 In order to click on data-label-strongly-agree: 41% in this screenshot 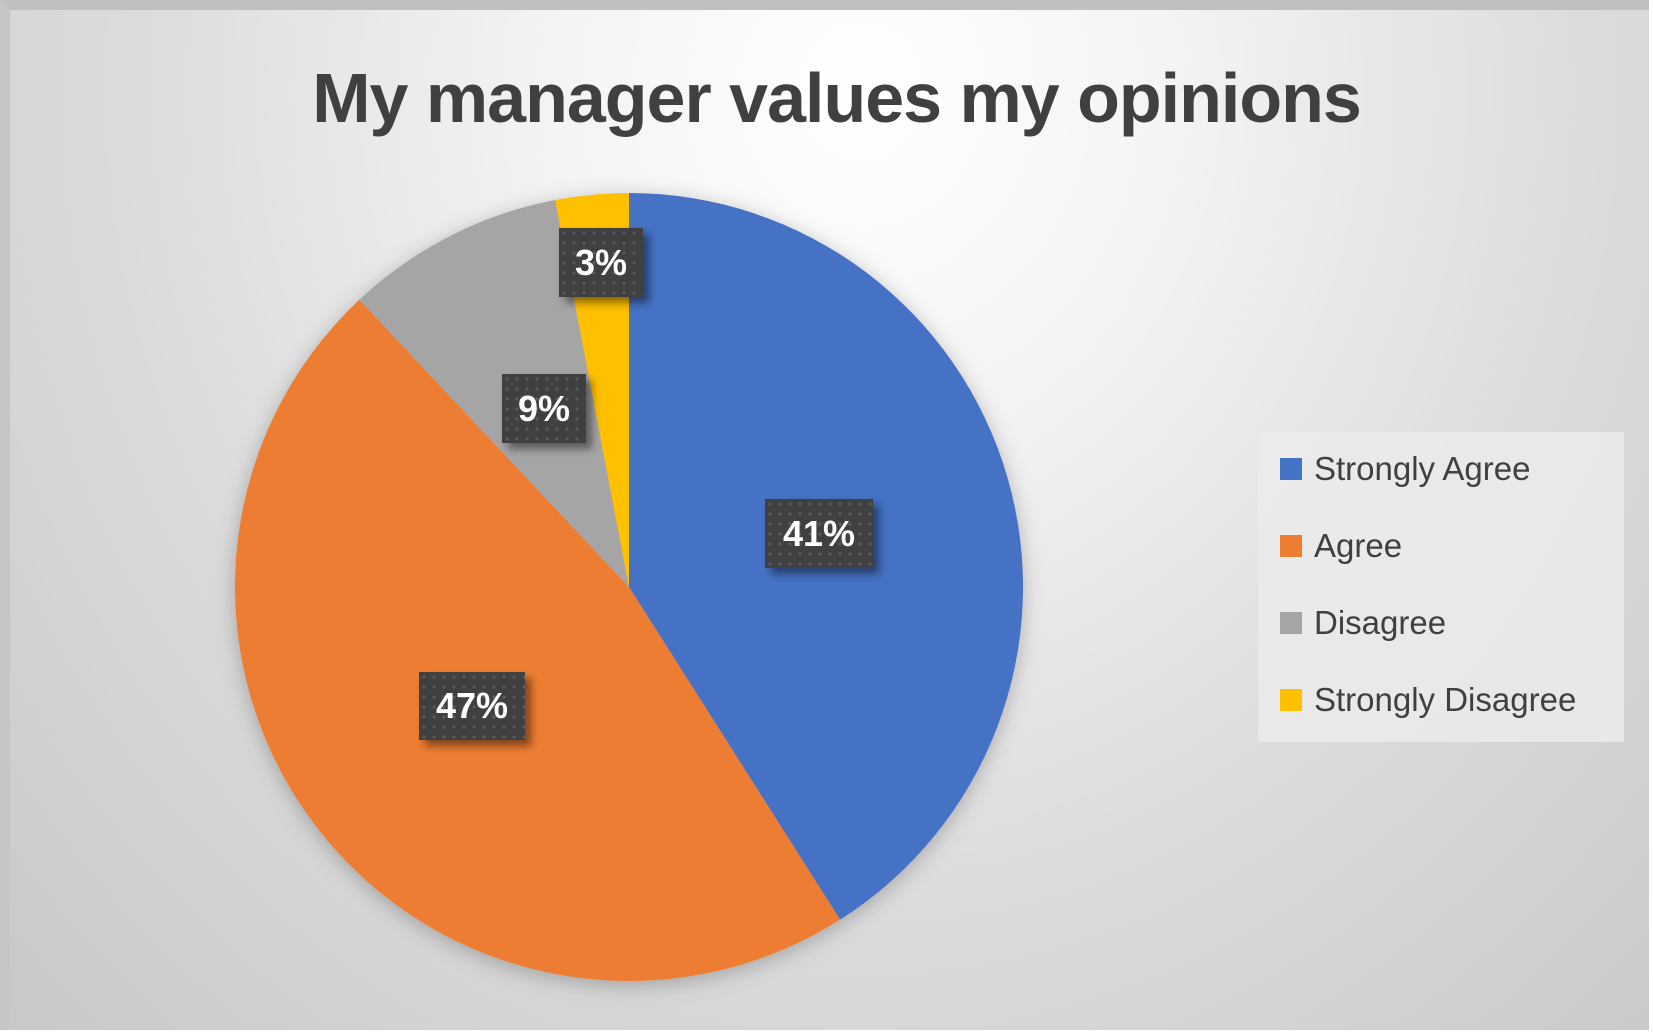, I will do `click(819, 533)`.